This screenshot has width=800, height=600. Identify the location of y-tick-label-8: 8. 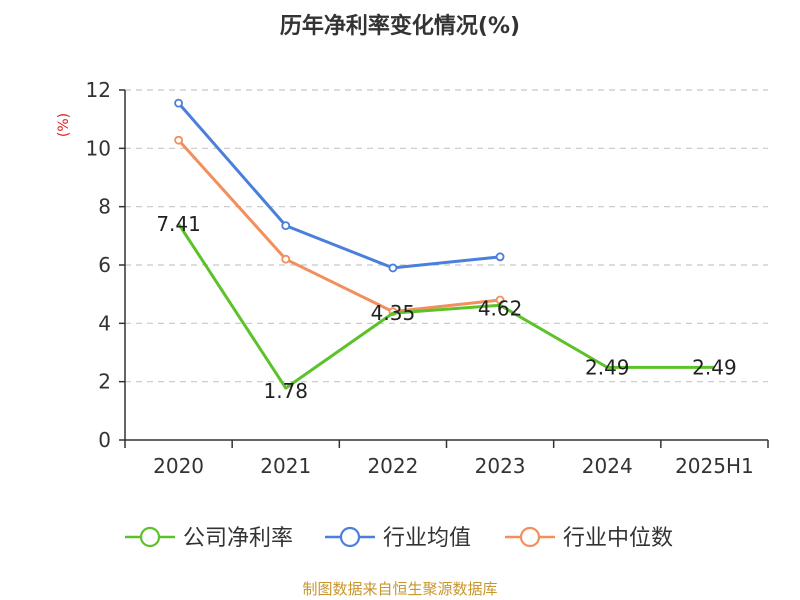
(104, 207).